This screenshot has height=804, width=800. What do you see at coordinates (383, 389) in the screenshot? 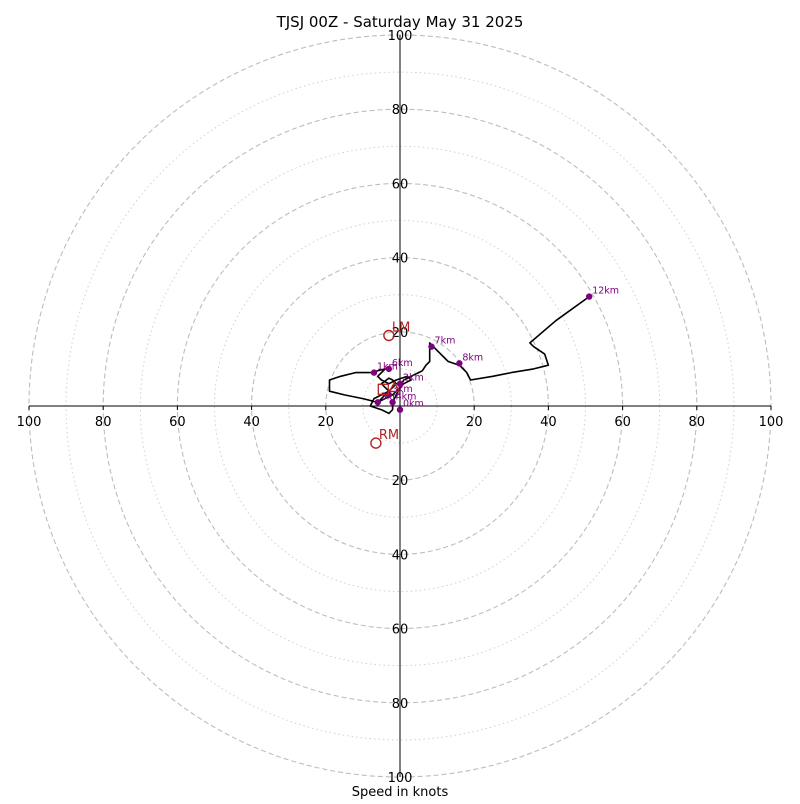
I see `storm-motion-square` at bounding box center [383, 389].